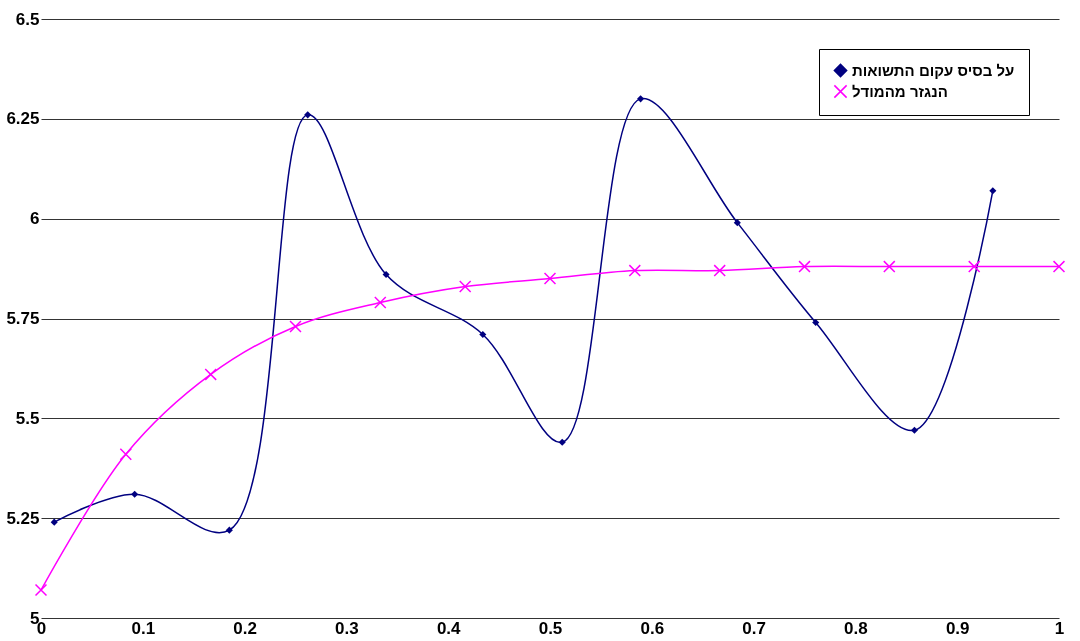  I want to click on x-tick-label: 0.3, so click(347, 628).